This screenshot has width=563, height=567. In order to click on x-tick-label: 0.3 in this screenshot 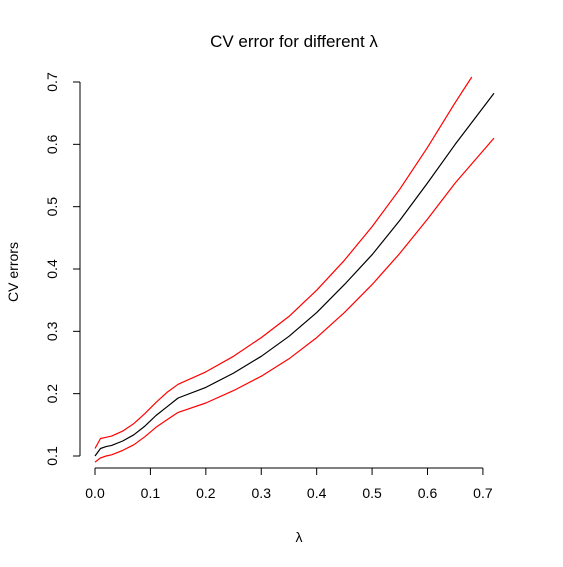, I will do `click(262, 493)`.